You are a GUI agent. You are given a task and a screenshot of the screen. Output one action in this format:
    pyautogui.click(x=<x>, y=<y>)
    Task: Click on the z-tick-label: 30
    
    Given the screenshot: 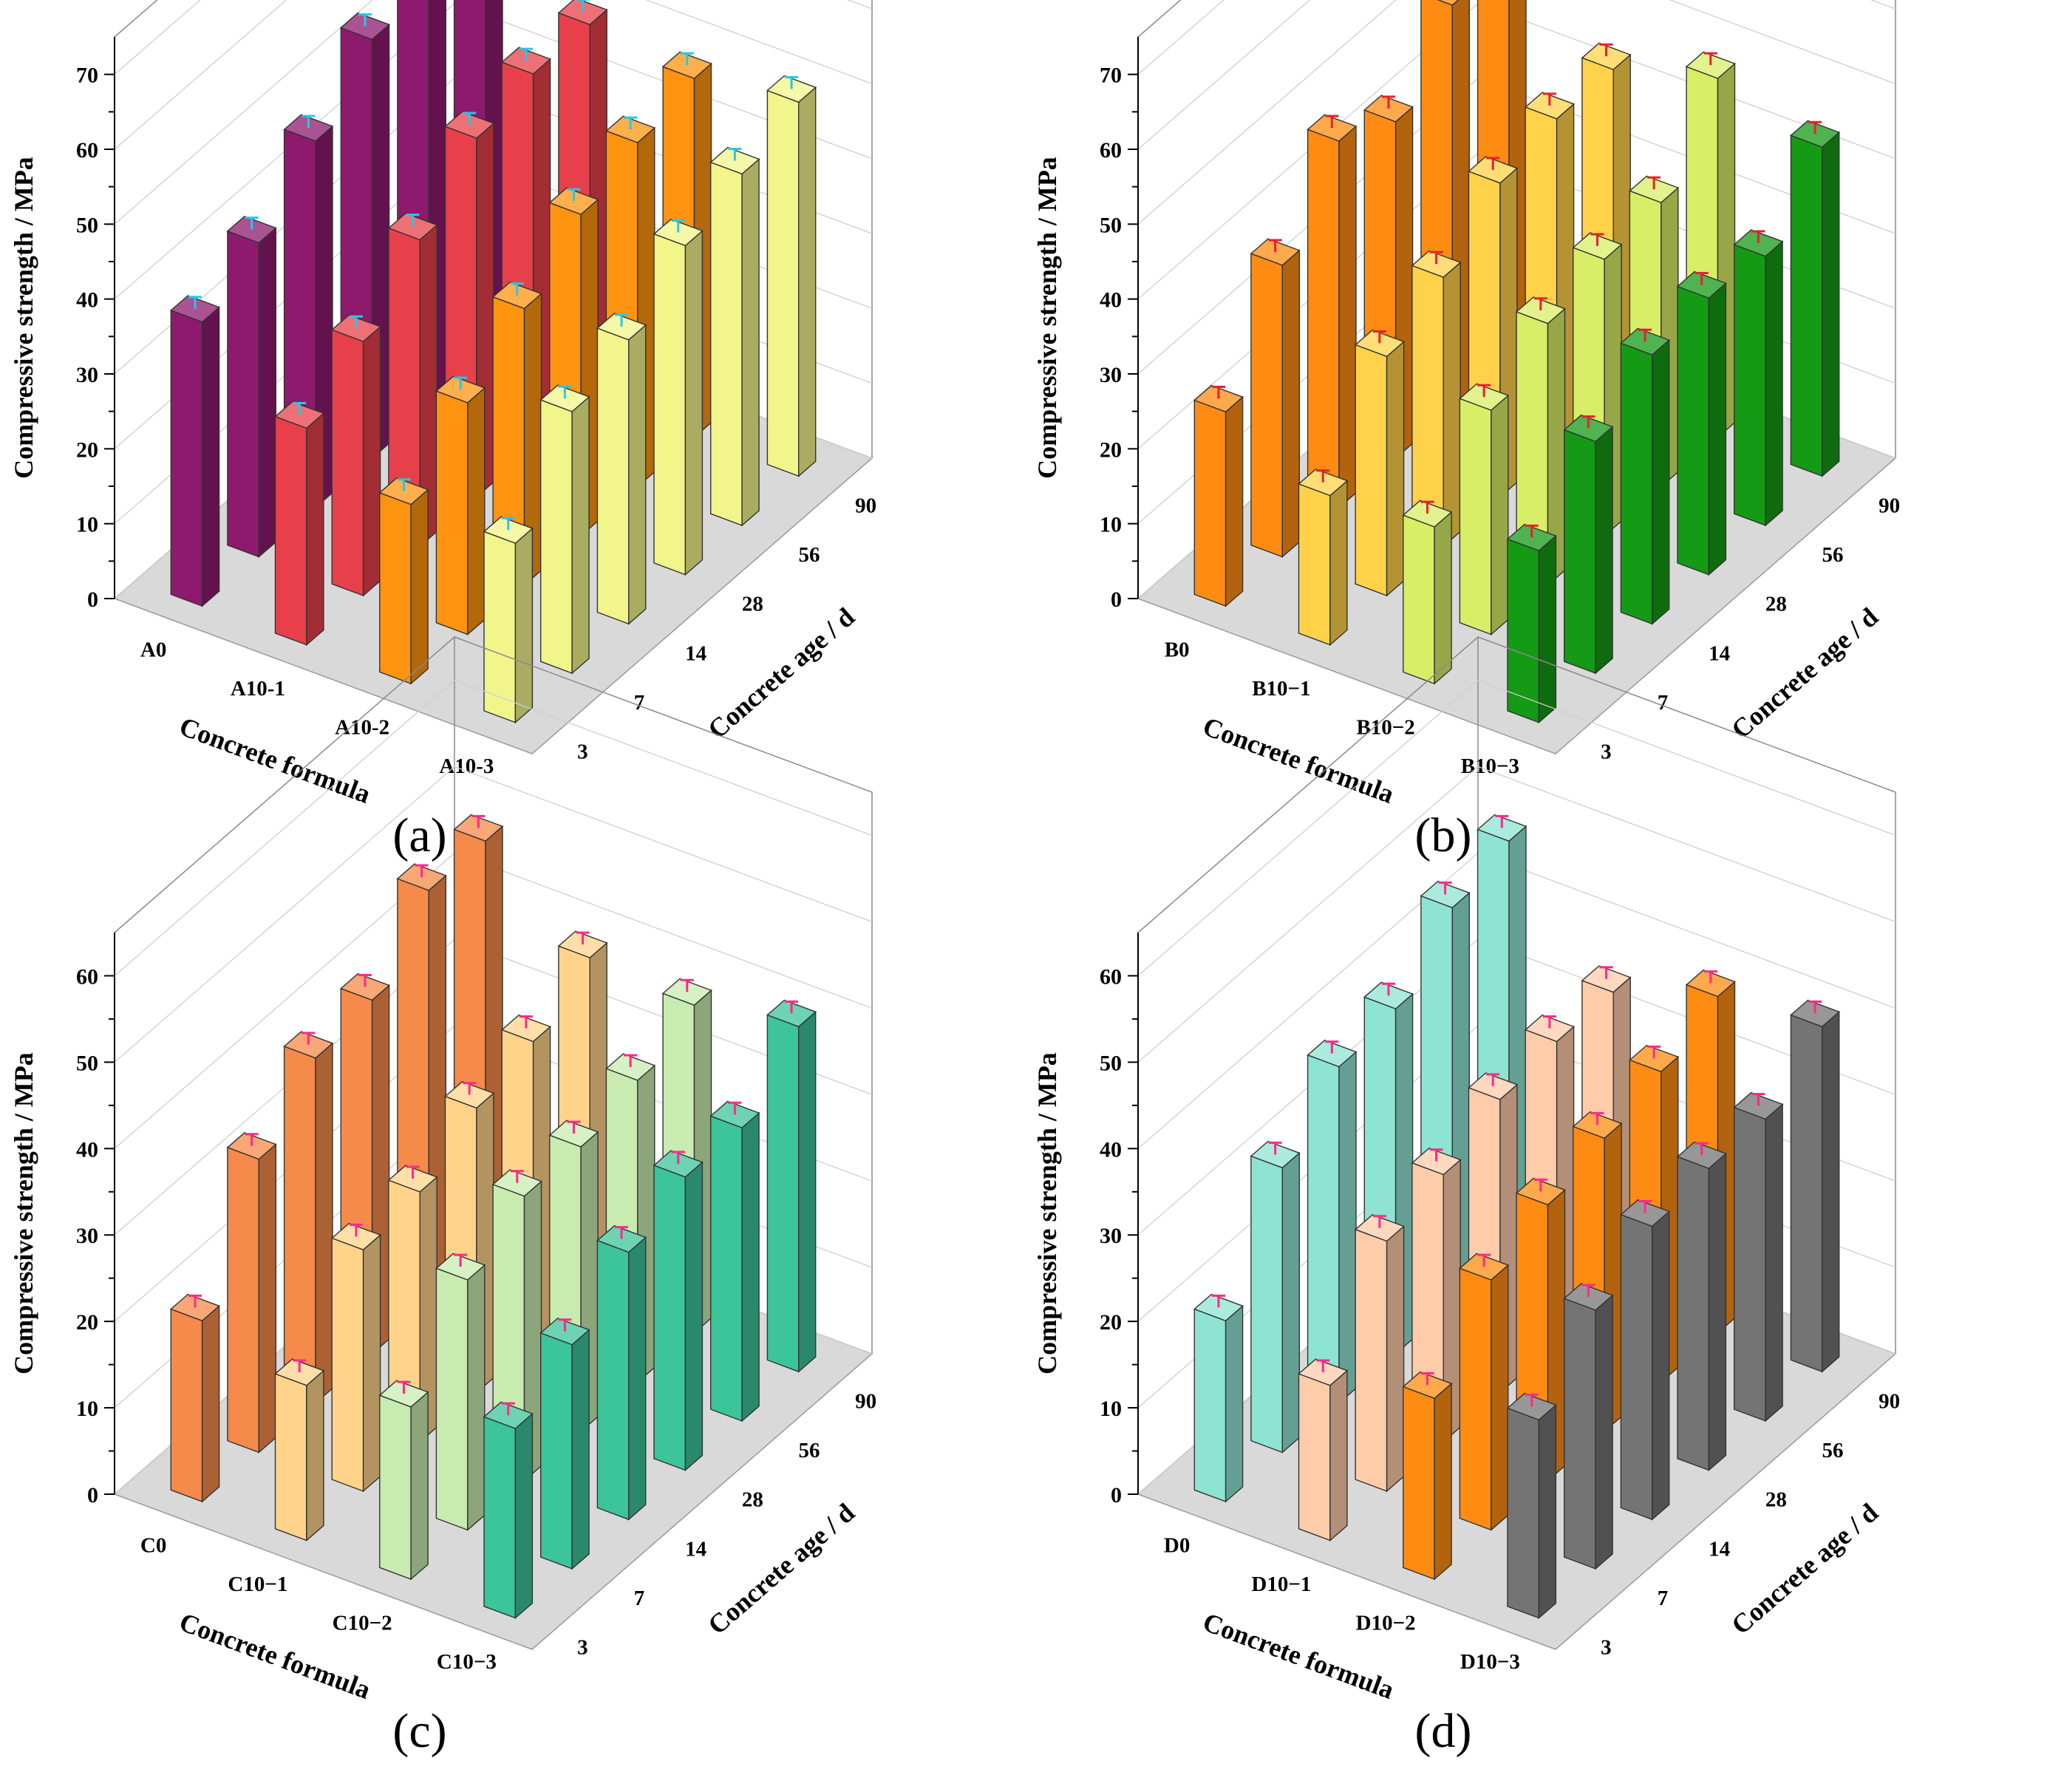 What is the action you would take?
    pyautogui.click(x=87, y=1236)
    